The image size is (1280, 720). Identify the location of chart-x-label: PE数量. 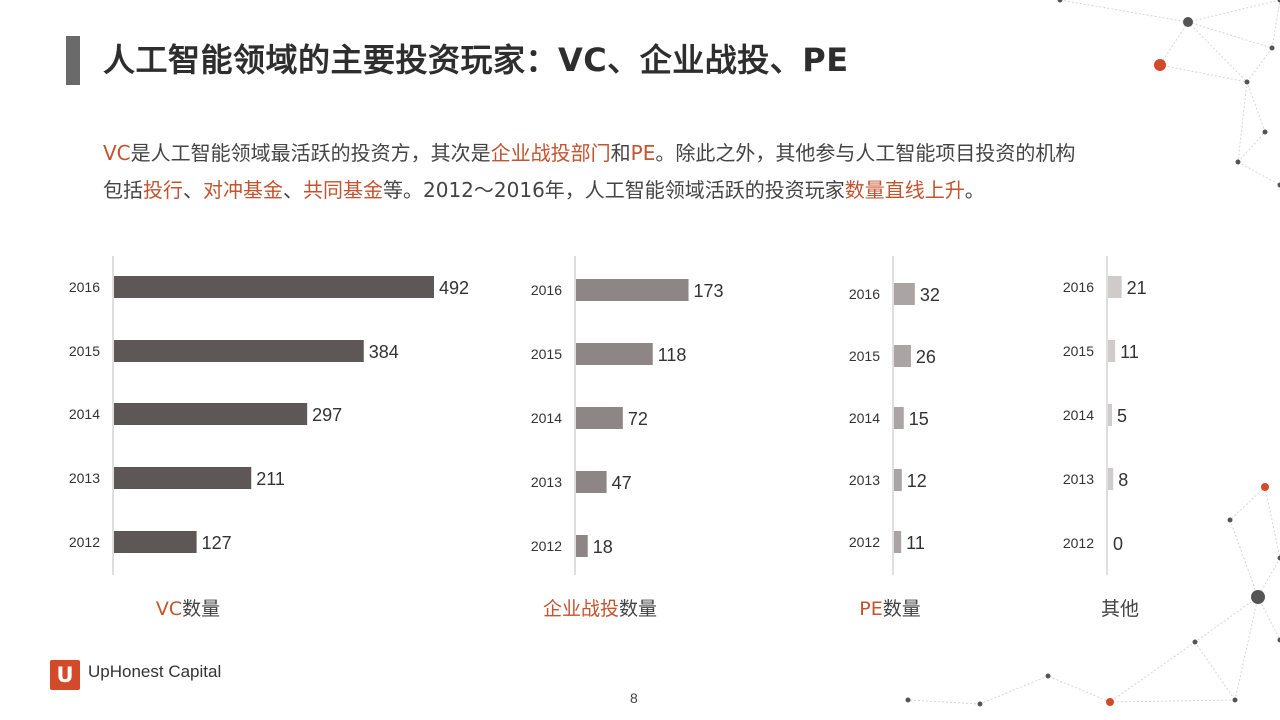
(889, 609).